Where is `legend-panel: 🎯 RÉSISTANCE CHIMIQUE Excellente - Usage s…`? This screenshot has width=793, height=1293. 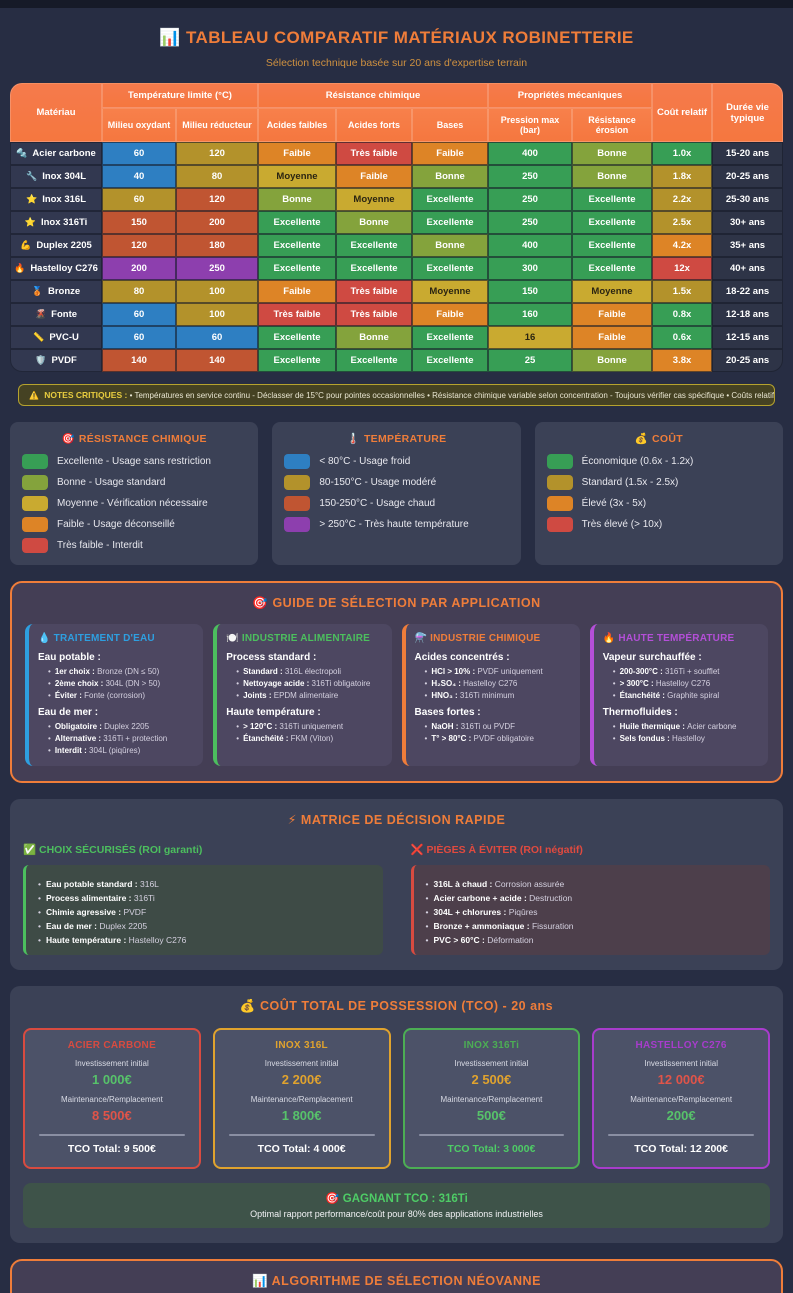
legend-panel: 🎯 RÉSISTANCE CHIMIQUE Excellente - Usage s… is located at coordinates (134, 493).